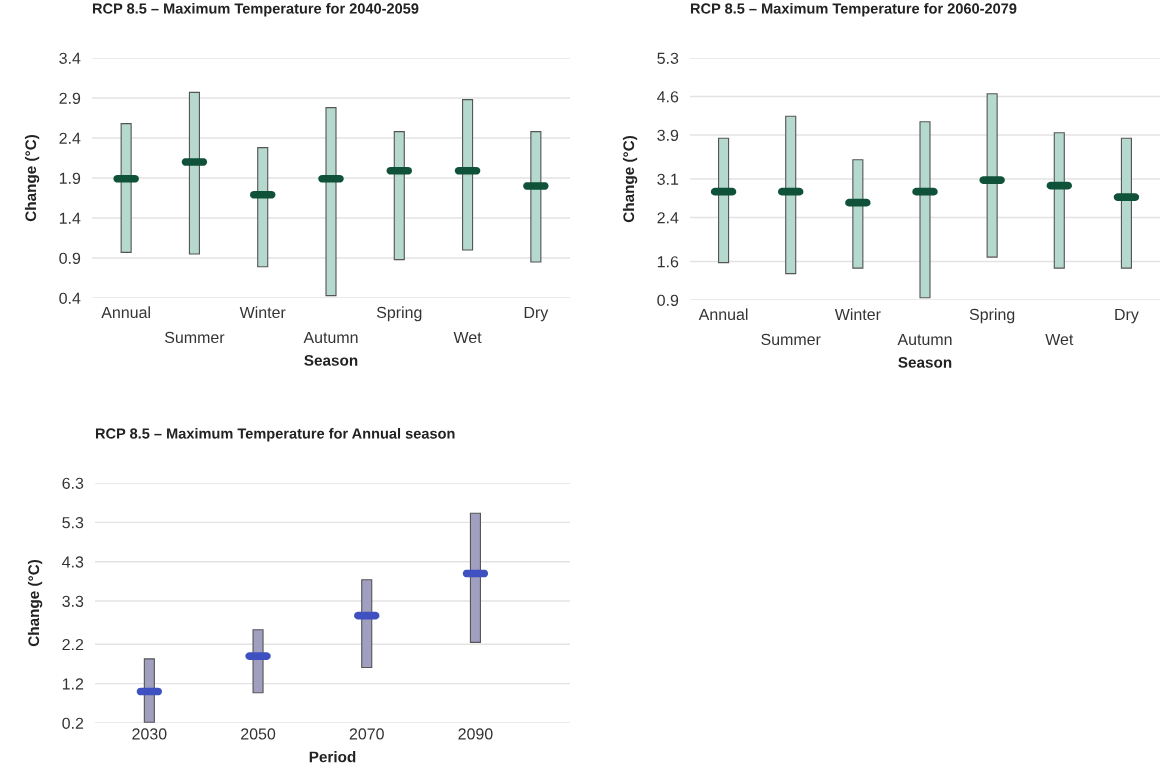  What do you see at coordinates (366, 734) in the screenshot?
I see `x-tick-label: 2070` at bounding box center [366, 734].